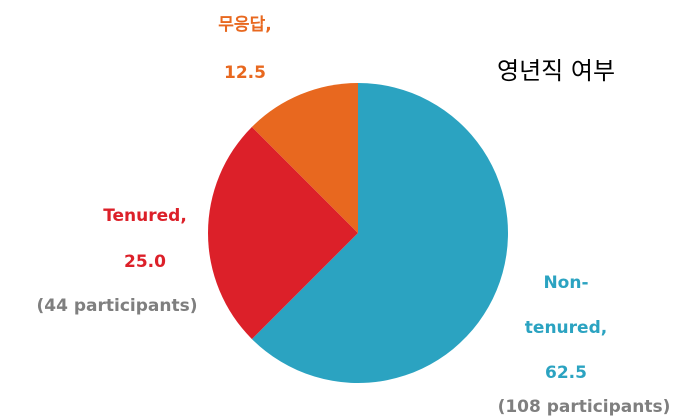 This screenshot has height=418, width=694. What do you see at coordinates (584, 407) in the screenshot?
I see `annotation: (108 participants)` at bounding box center [584, 407].